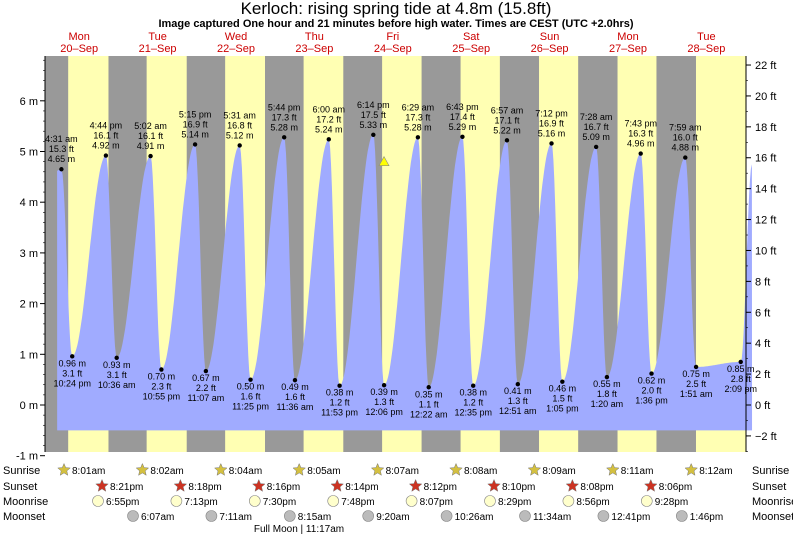 The image size is (793, 537). What do you see at coordinates (607, 404) in the screenshot?
I see `low-tide-time: 1:20 am` at bounding box center [607, 404].